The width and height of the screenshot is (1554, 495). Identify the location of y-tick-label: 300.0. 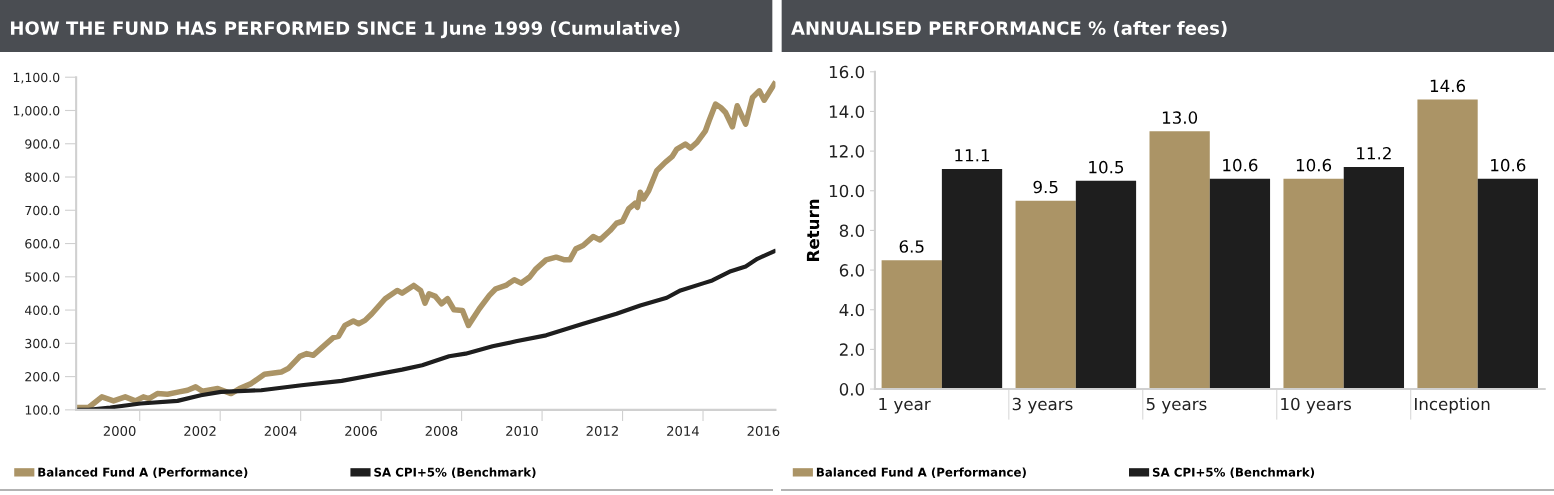
(42, 343).